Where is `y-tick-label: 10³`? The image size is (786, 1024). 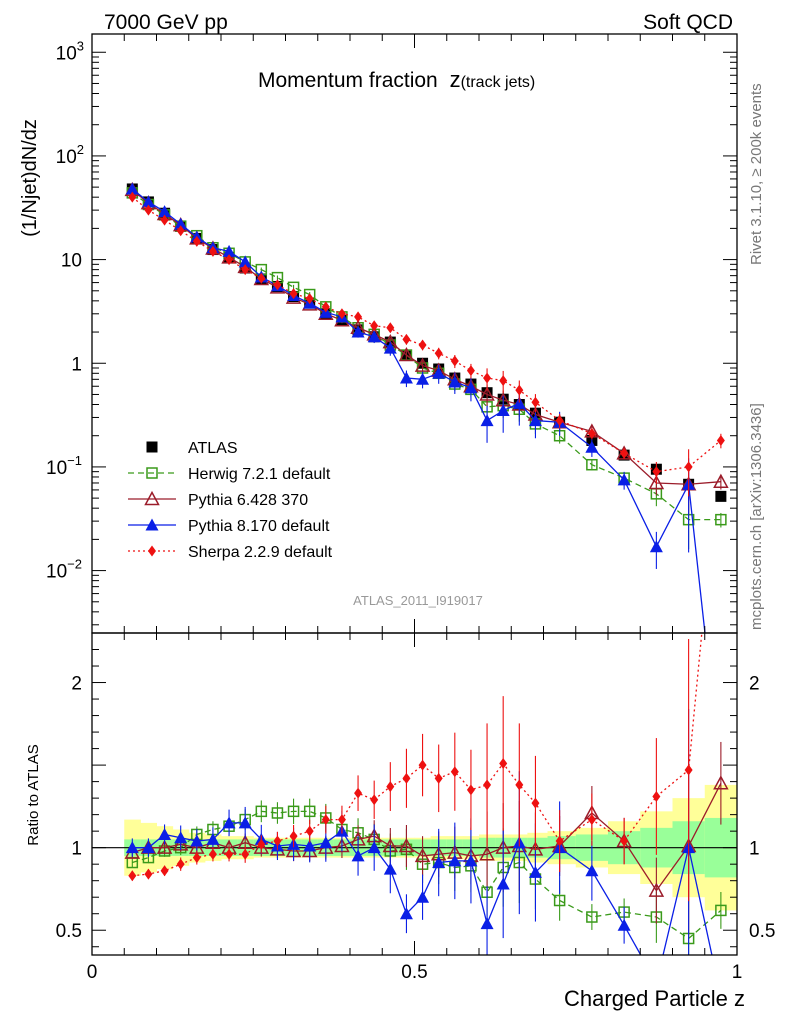
y-tick-label: 10³ is located at coordinates (70, 51).